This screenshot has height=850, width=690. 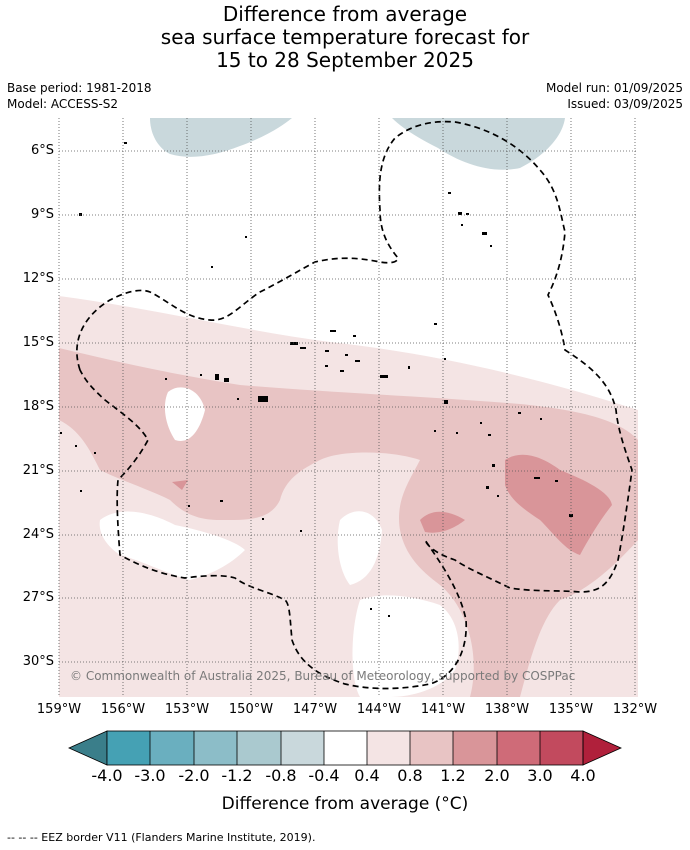 I want to click on warm-anomaly-1.2-centre, so click(x=442, y=522).